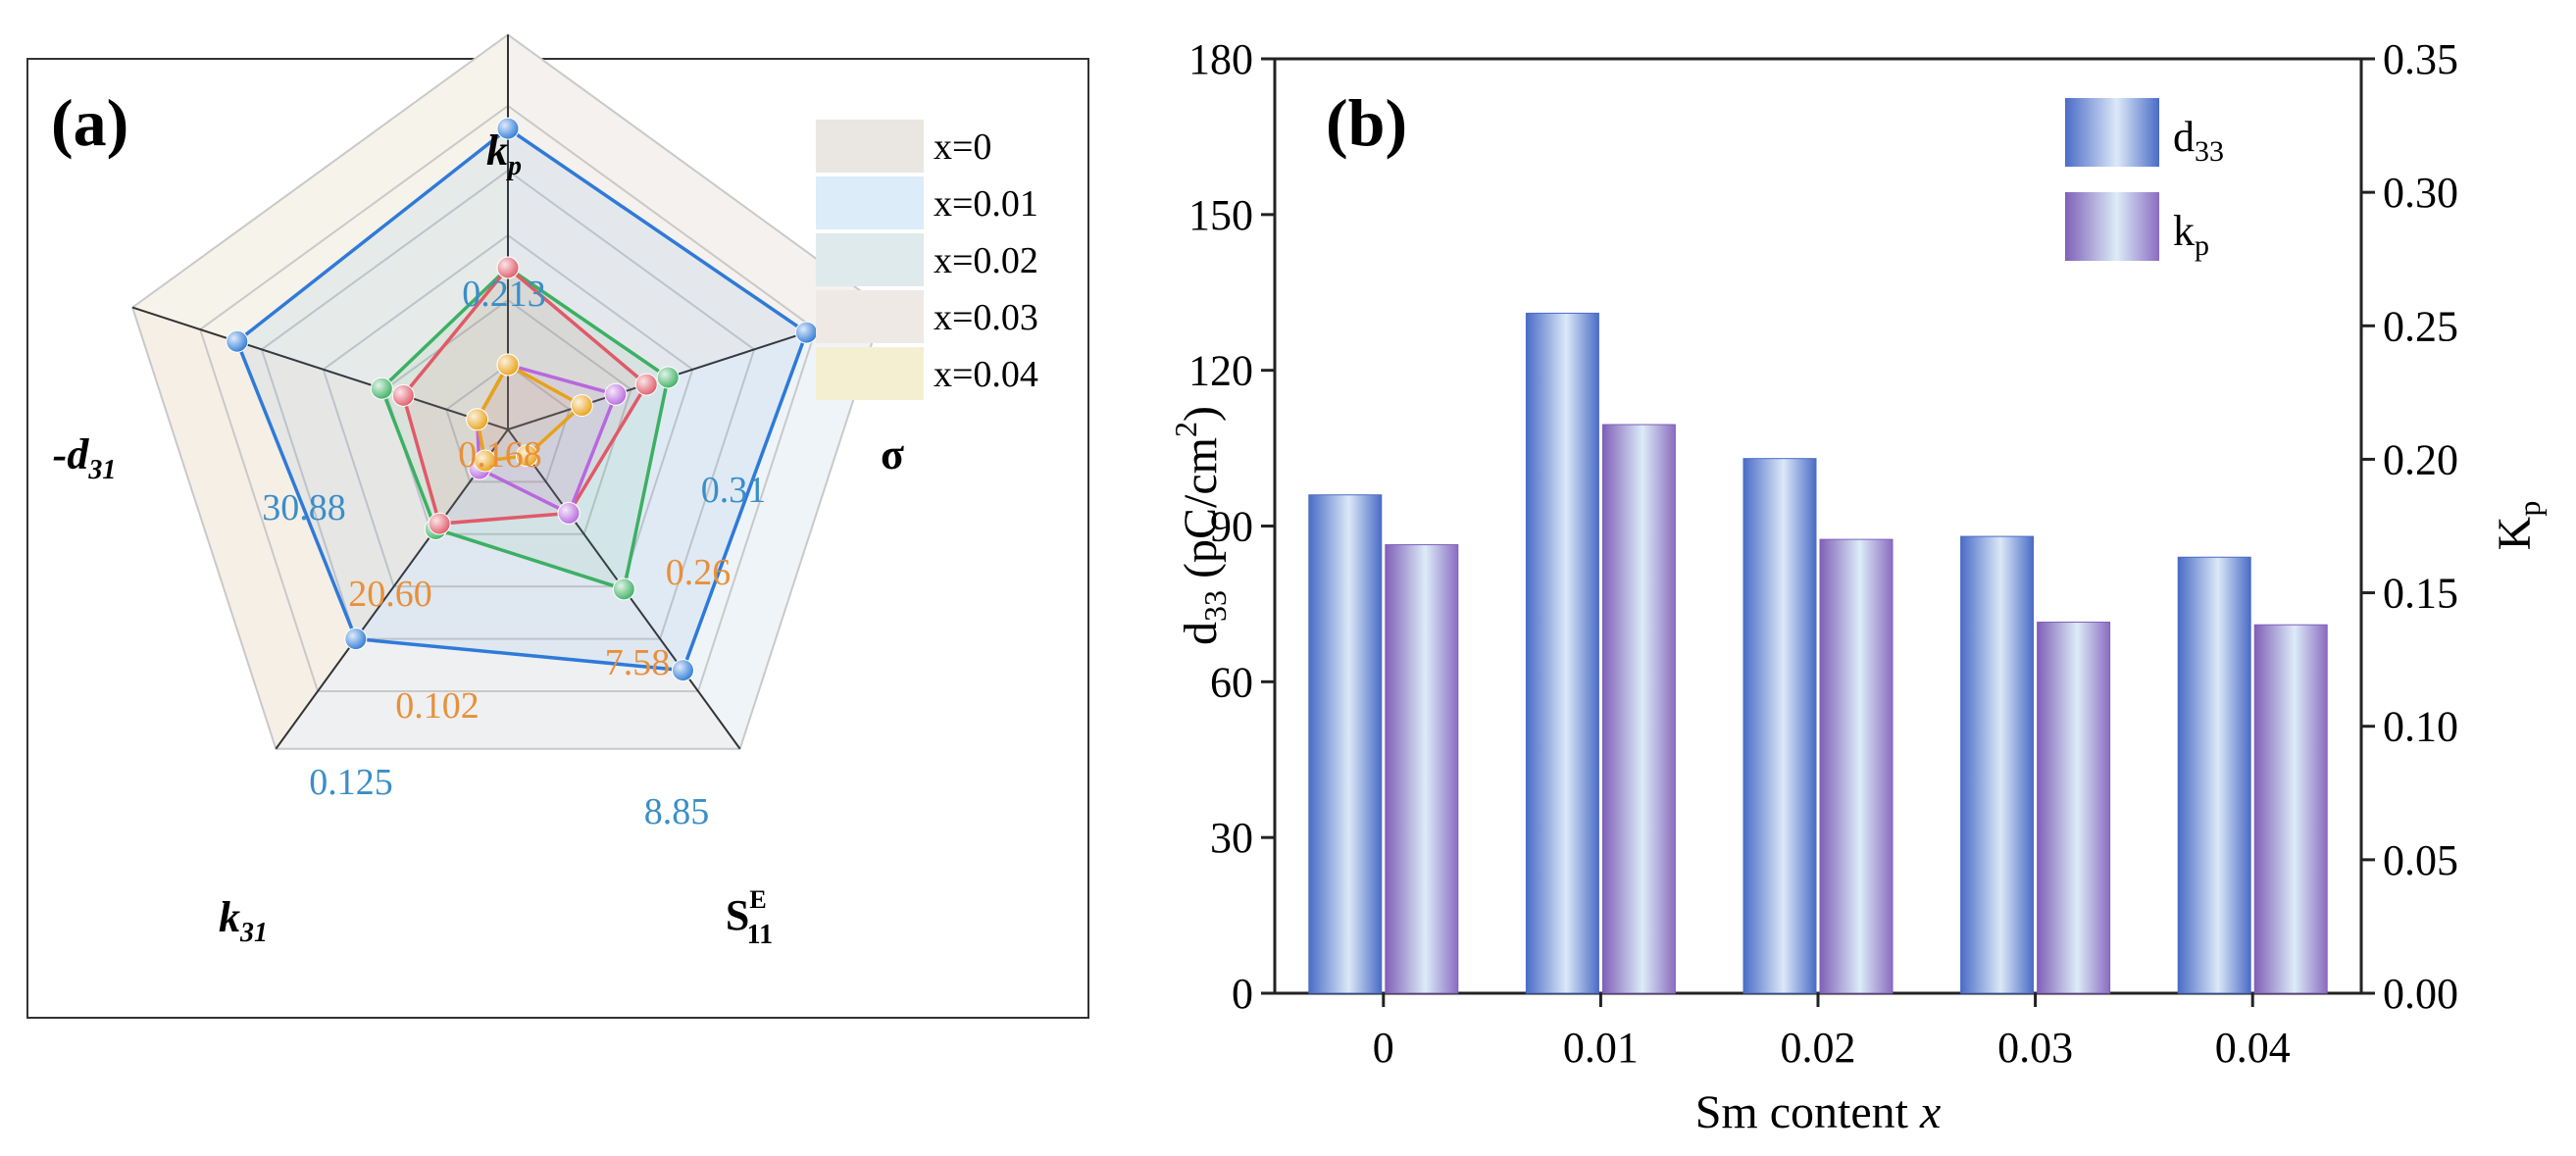  I want to click on radar-axis-label-main: S, so click(738, 915).